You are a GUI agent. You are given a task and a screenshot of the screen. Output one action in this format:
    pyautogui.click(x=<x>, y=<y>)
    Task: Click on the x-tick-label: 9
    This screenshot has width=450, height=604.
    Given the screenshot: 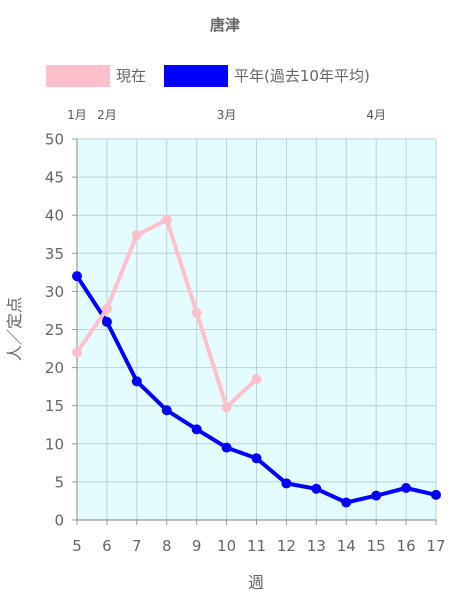 What is the action you would take?
    pyautogui.click(x=197, y=546)
    